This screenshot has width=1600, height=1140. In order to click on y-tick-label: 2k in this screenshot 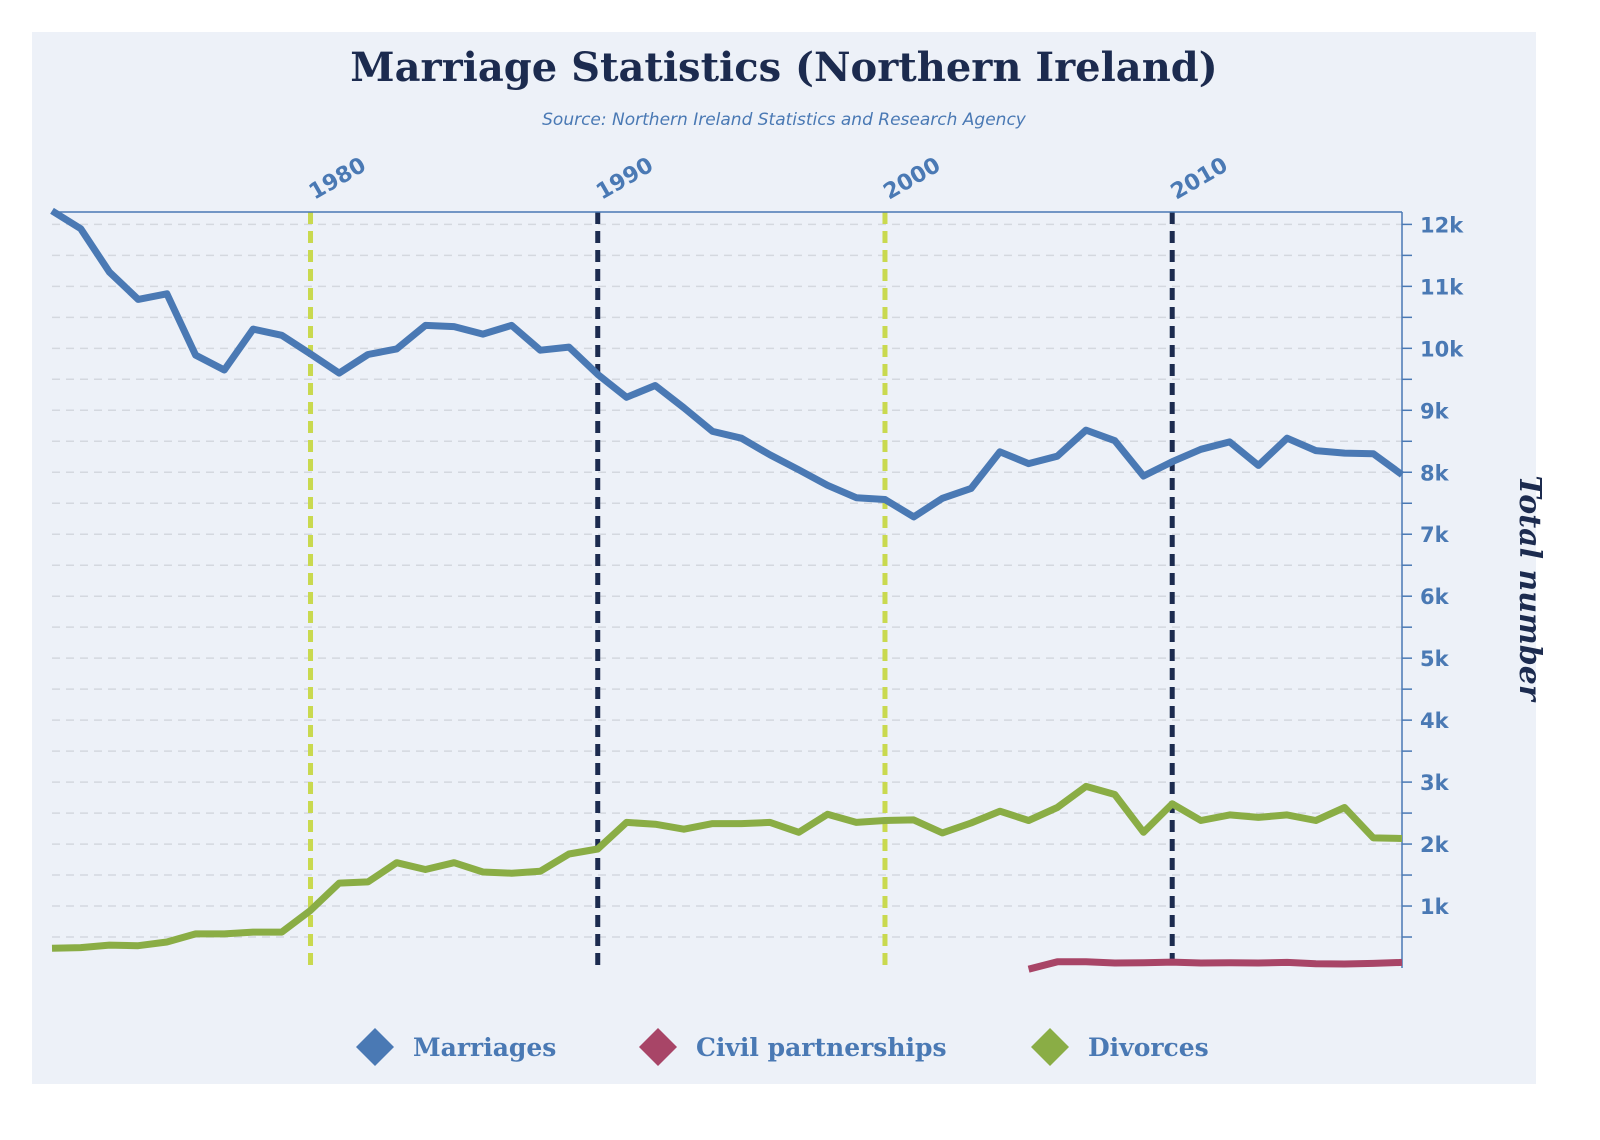, I will do `click(1435, 845)`.